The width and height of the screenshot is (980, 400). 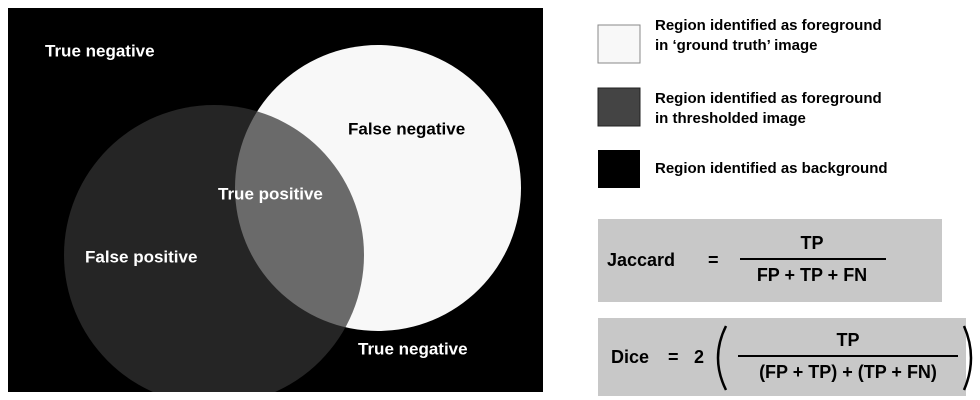 What do you see at coordinates (630, 357) in the screenshot?
I see `formula-name: Dice` at bounding box center [630, 357].